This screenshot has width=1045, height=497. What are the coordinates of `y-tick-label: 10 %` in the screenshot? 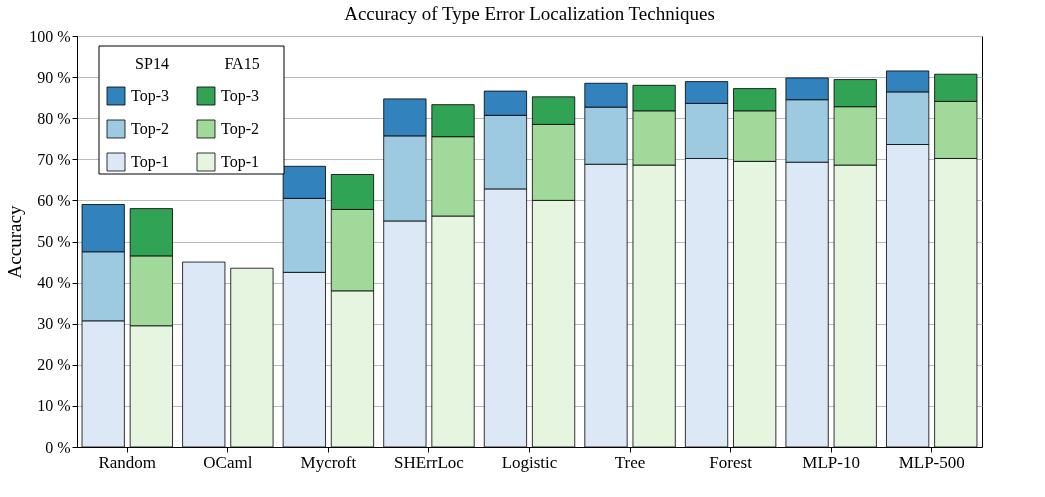 It's located at (54, 406).